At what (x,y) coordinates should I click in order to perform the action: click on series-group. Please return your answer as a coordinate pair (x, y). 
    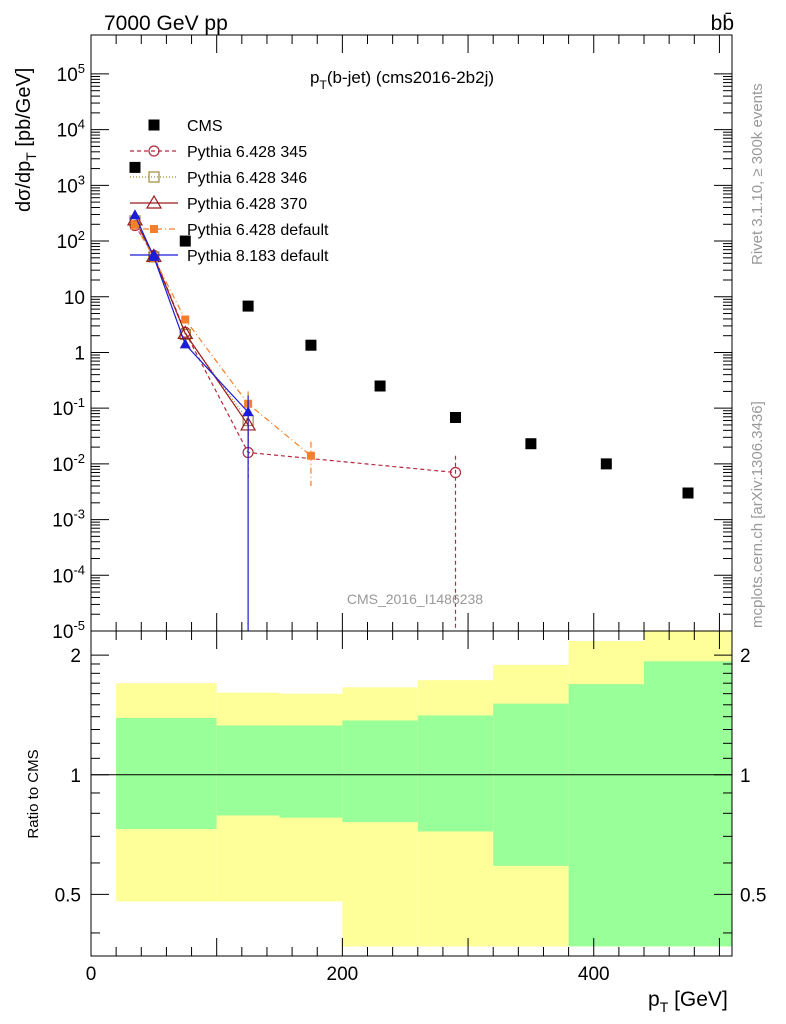
    Looking at the image, I should click on (191, 420).